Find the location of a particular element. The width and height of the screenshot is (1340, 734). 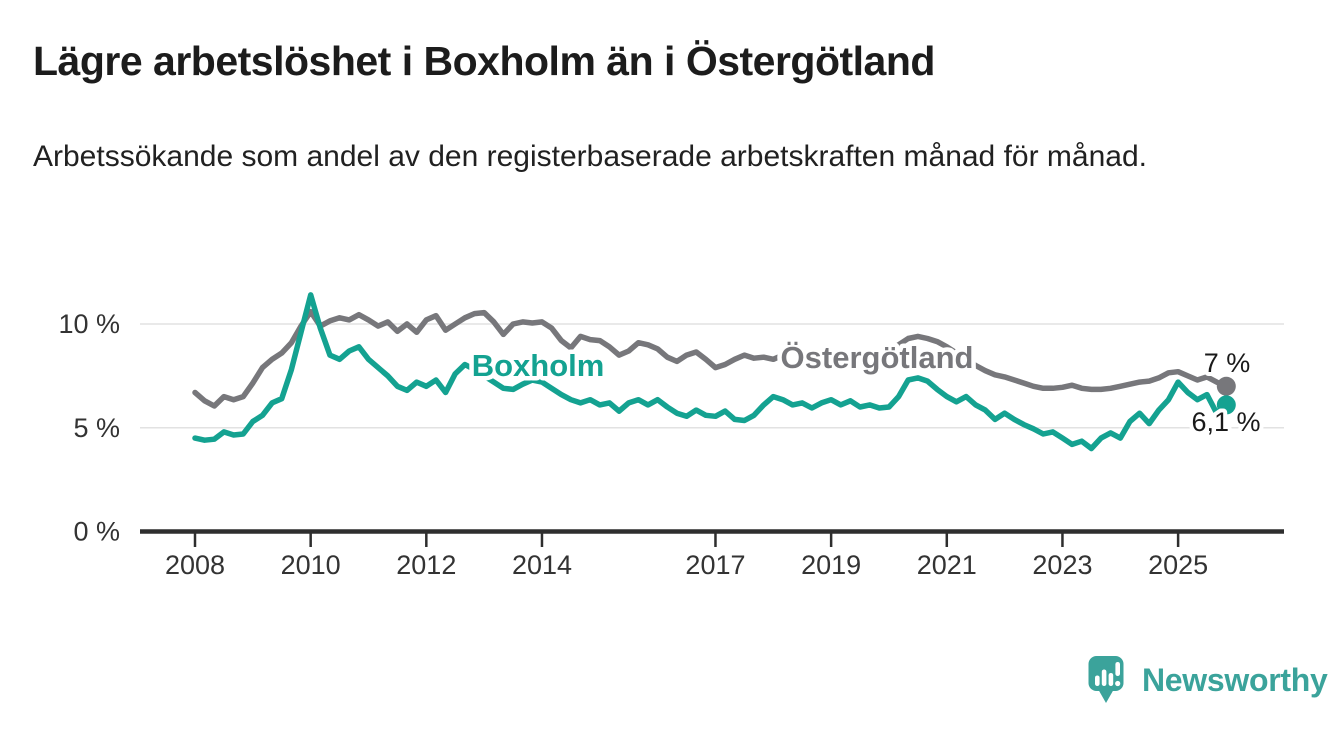

newsworthy-logo-text: Newsworthy is located at coordinates (1235, 680).